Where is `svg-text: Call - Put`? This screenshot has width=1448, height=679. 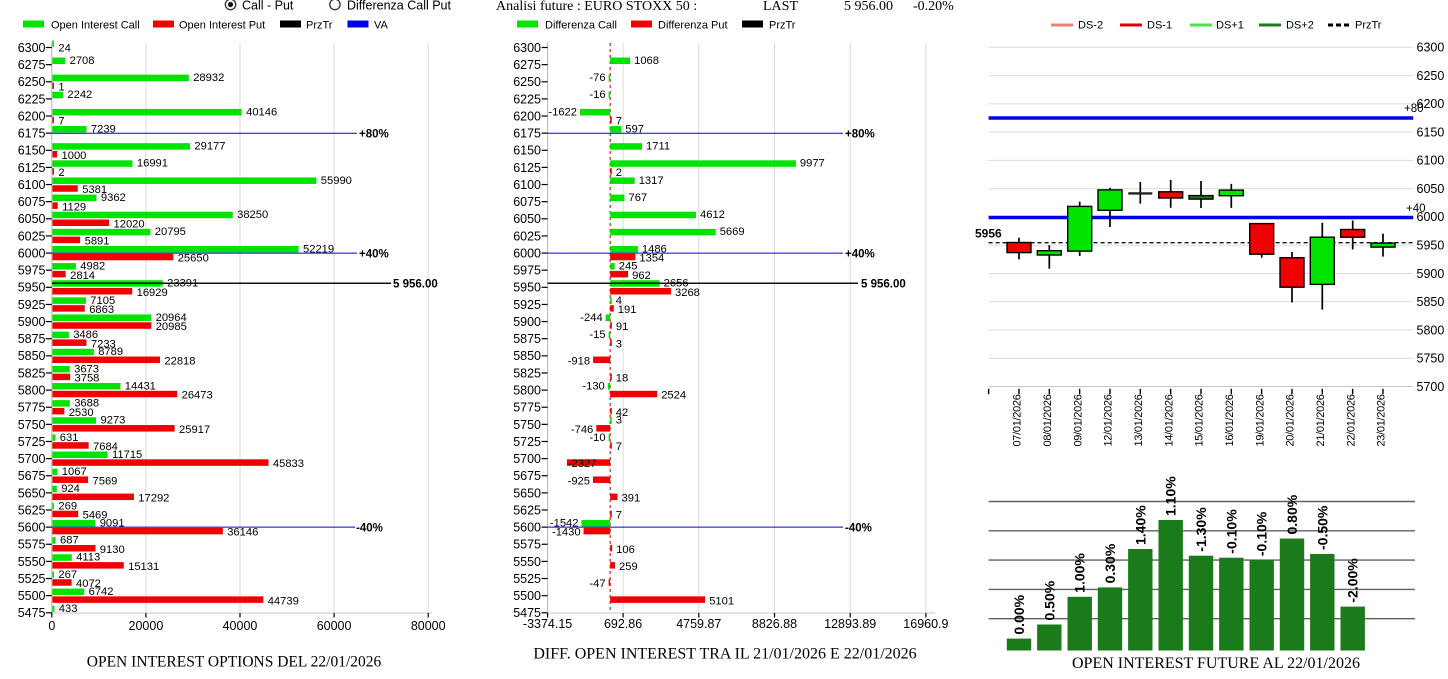
svg-text: Call - Put is located at coordinates (268, 6).